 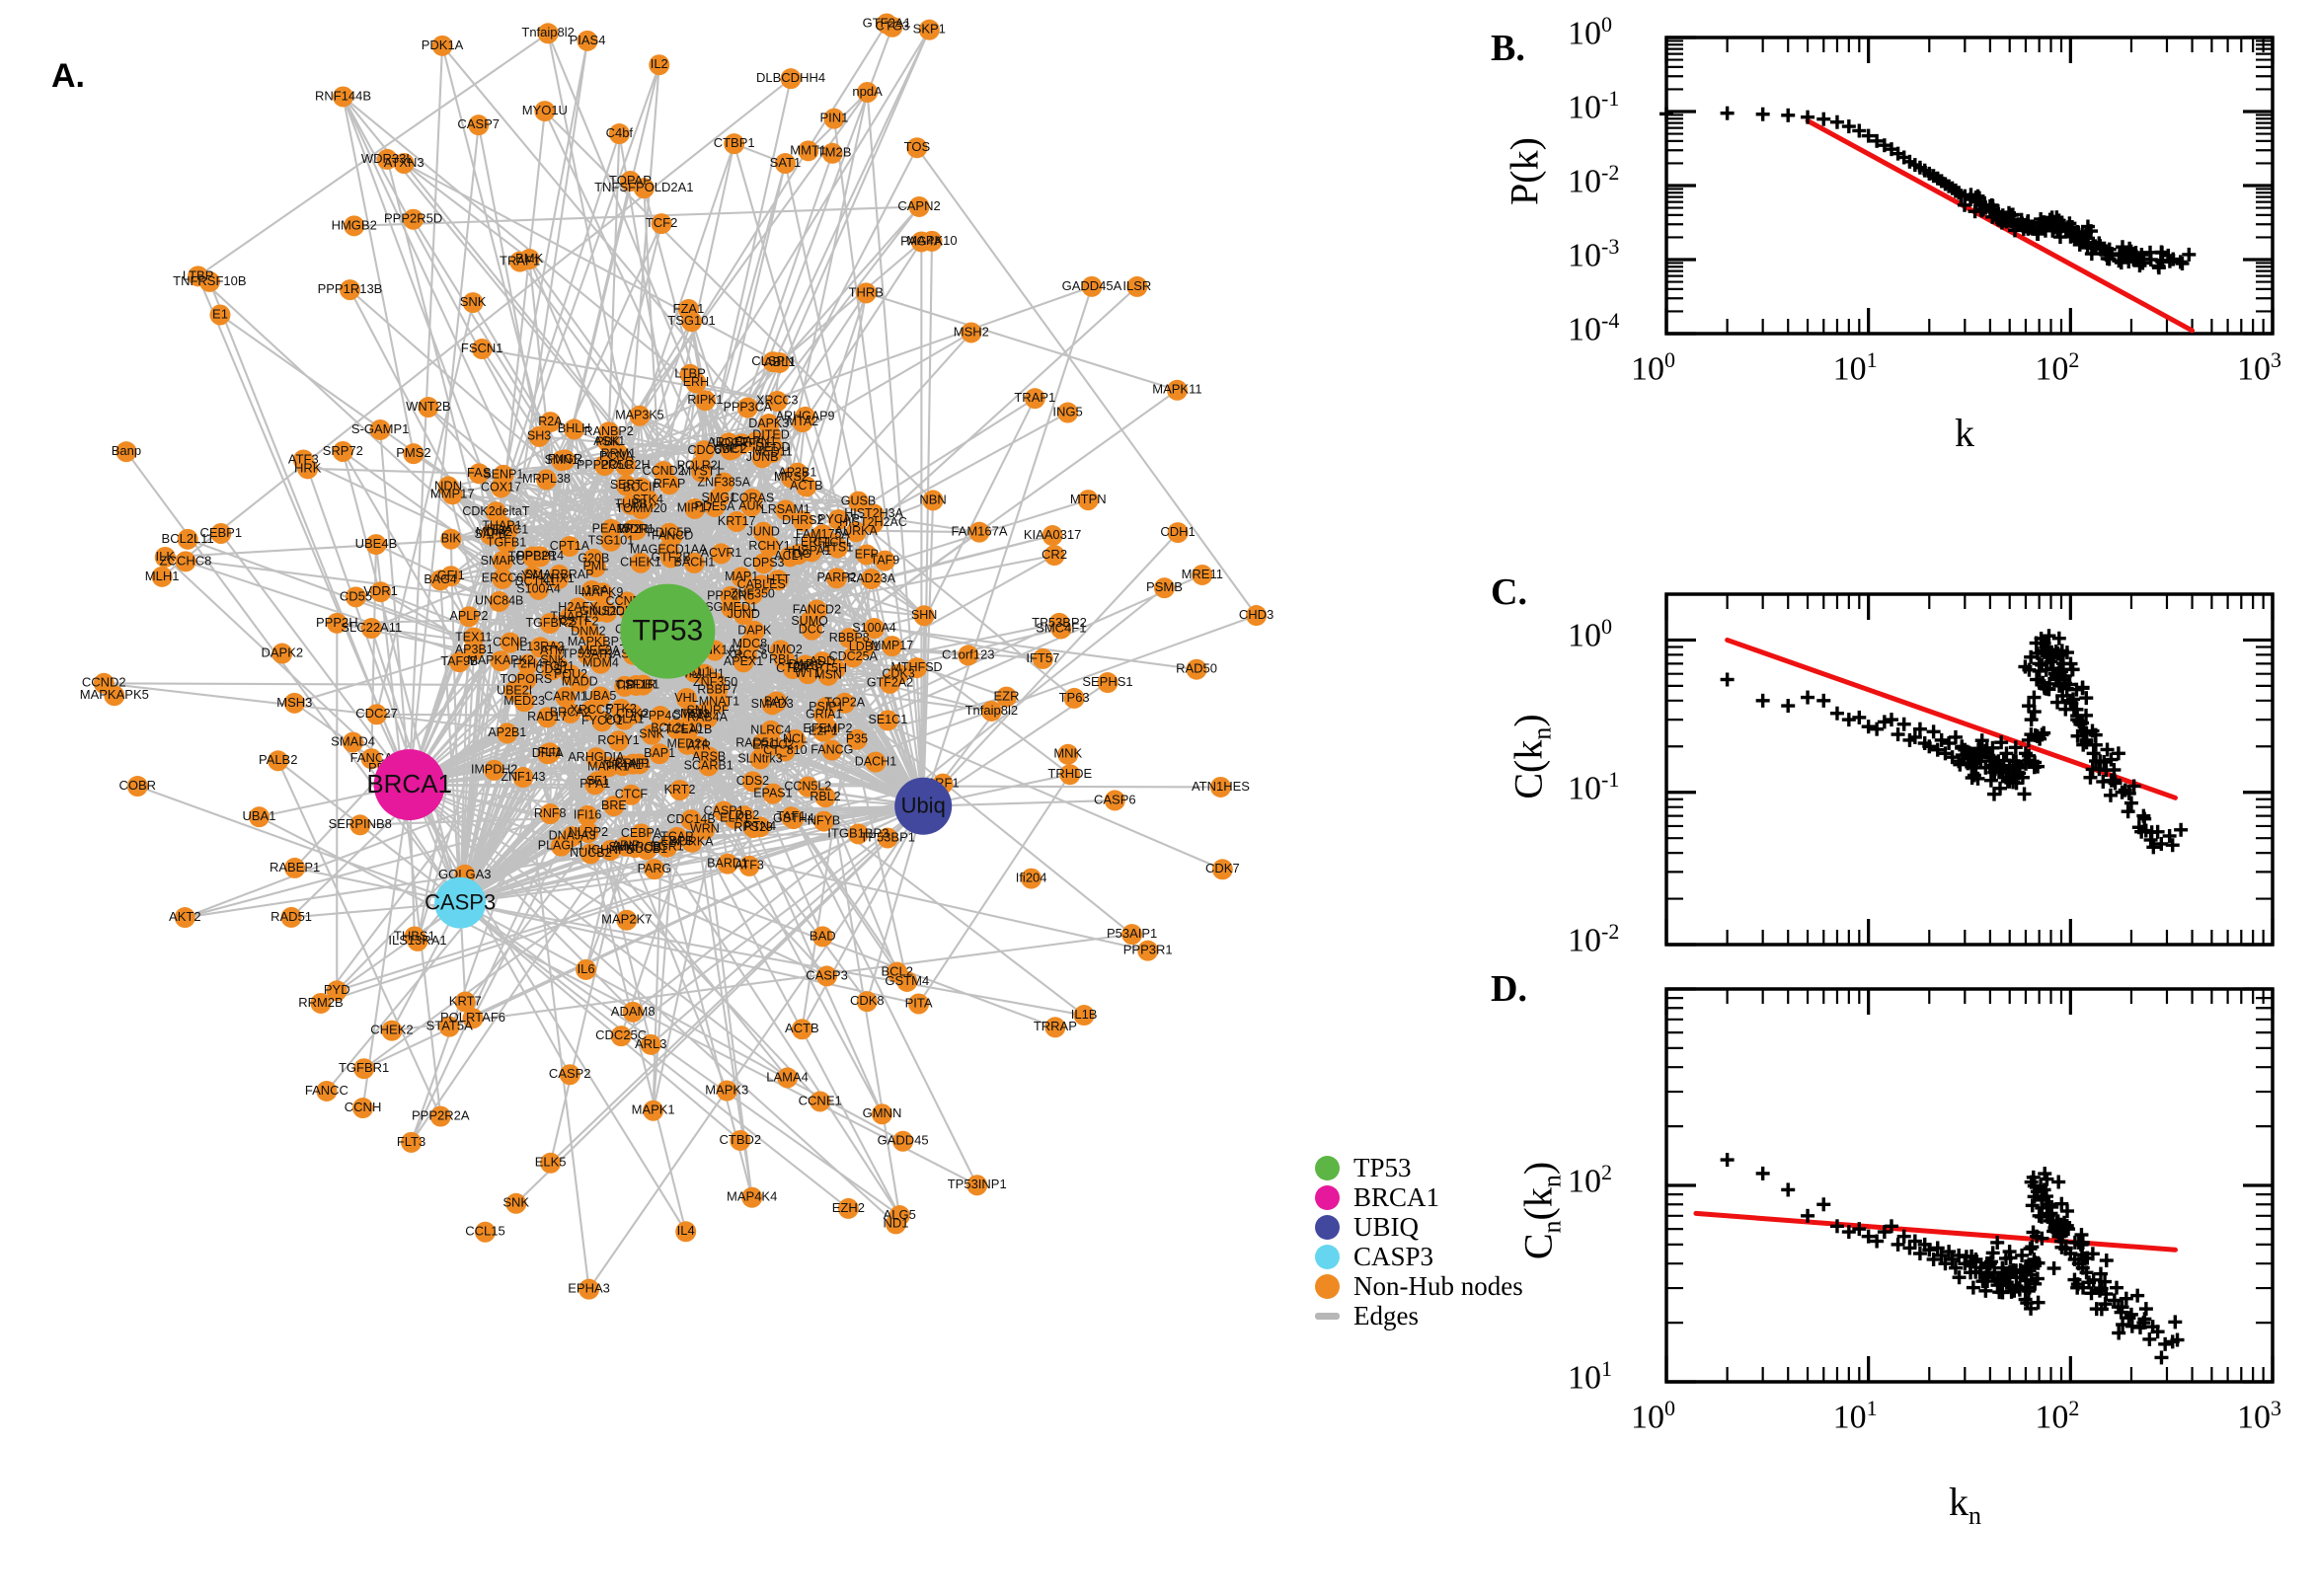 What do you see at coordinates (469, 616) in the screenshot?
I see `network-node-label: APLP2` at bounding box center [469, 616].